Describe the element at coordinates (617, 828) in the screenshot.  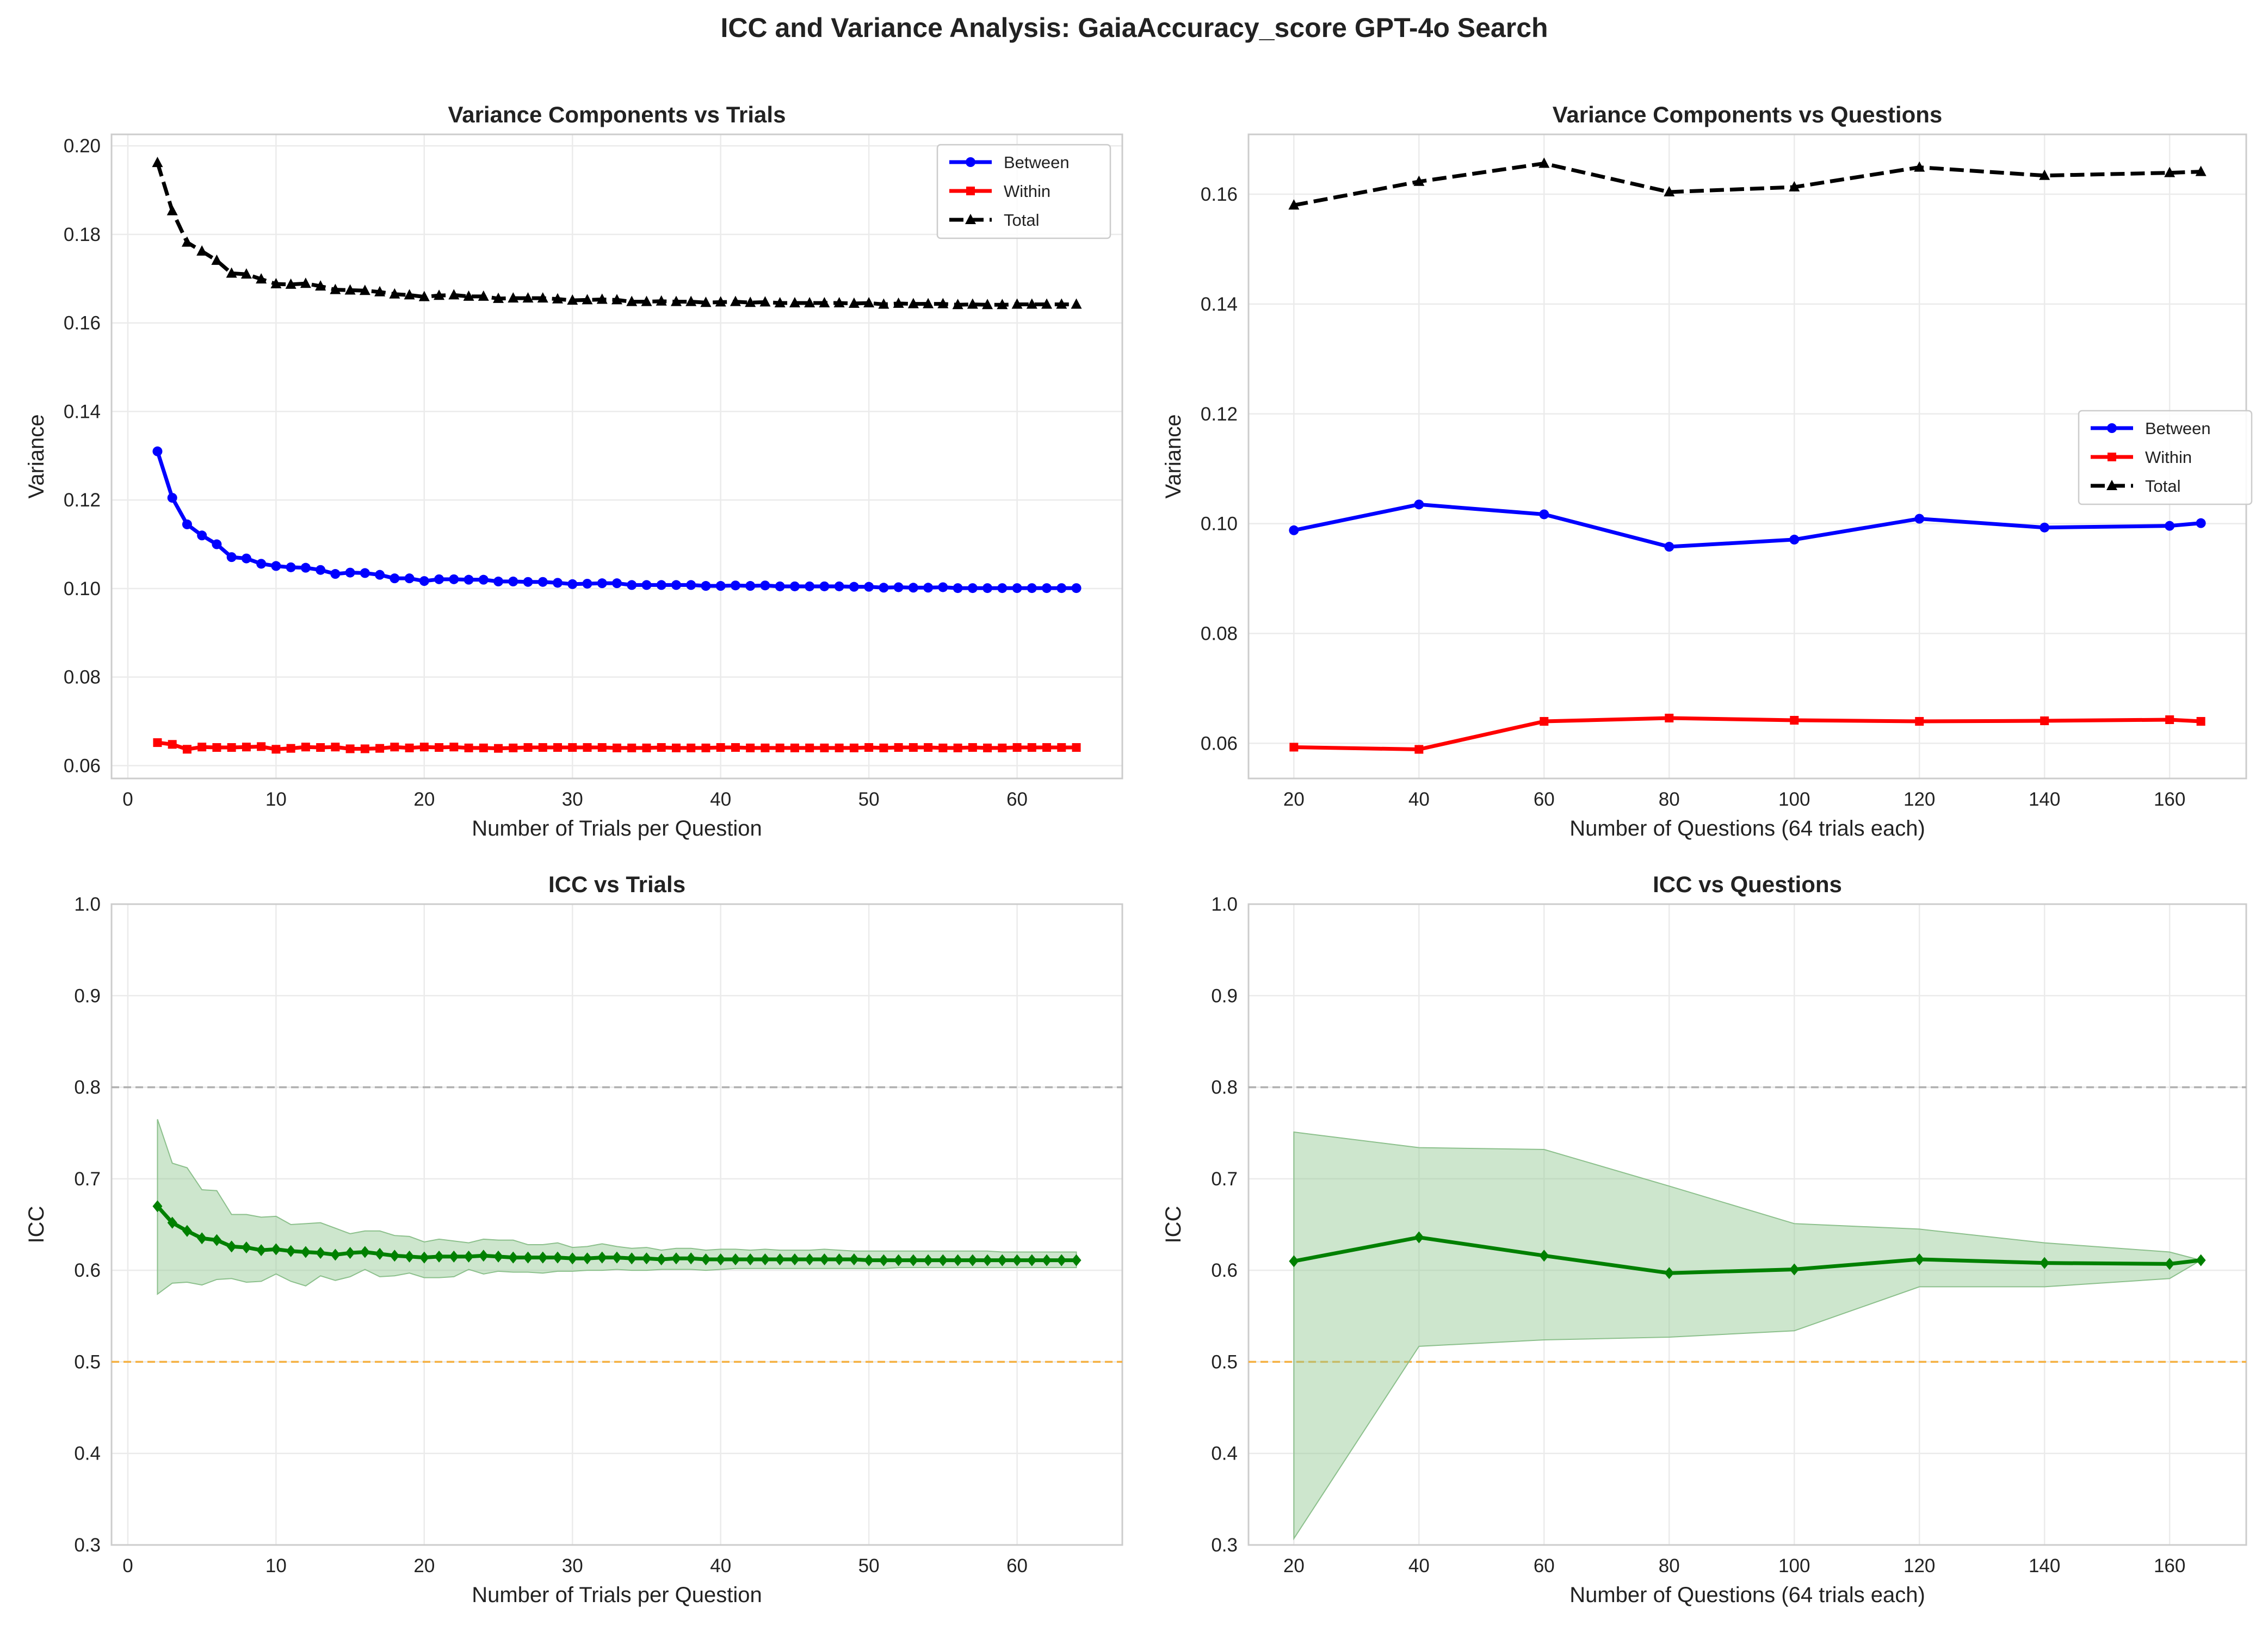
I see `x-axis-label: Number of Trials per Question` at that location.